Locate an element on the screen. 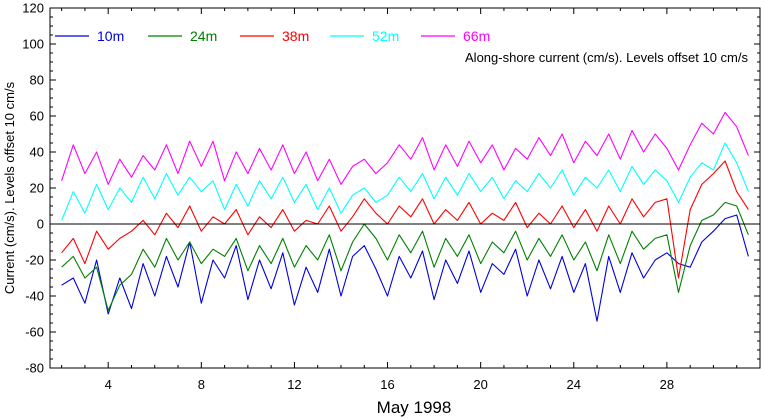 This screenshot has height=418, width=765. x-tick-label: 12 is located at coordinates (294, 384).